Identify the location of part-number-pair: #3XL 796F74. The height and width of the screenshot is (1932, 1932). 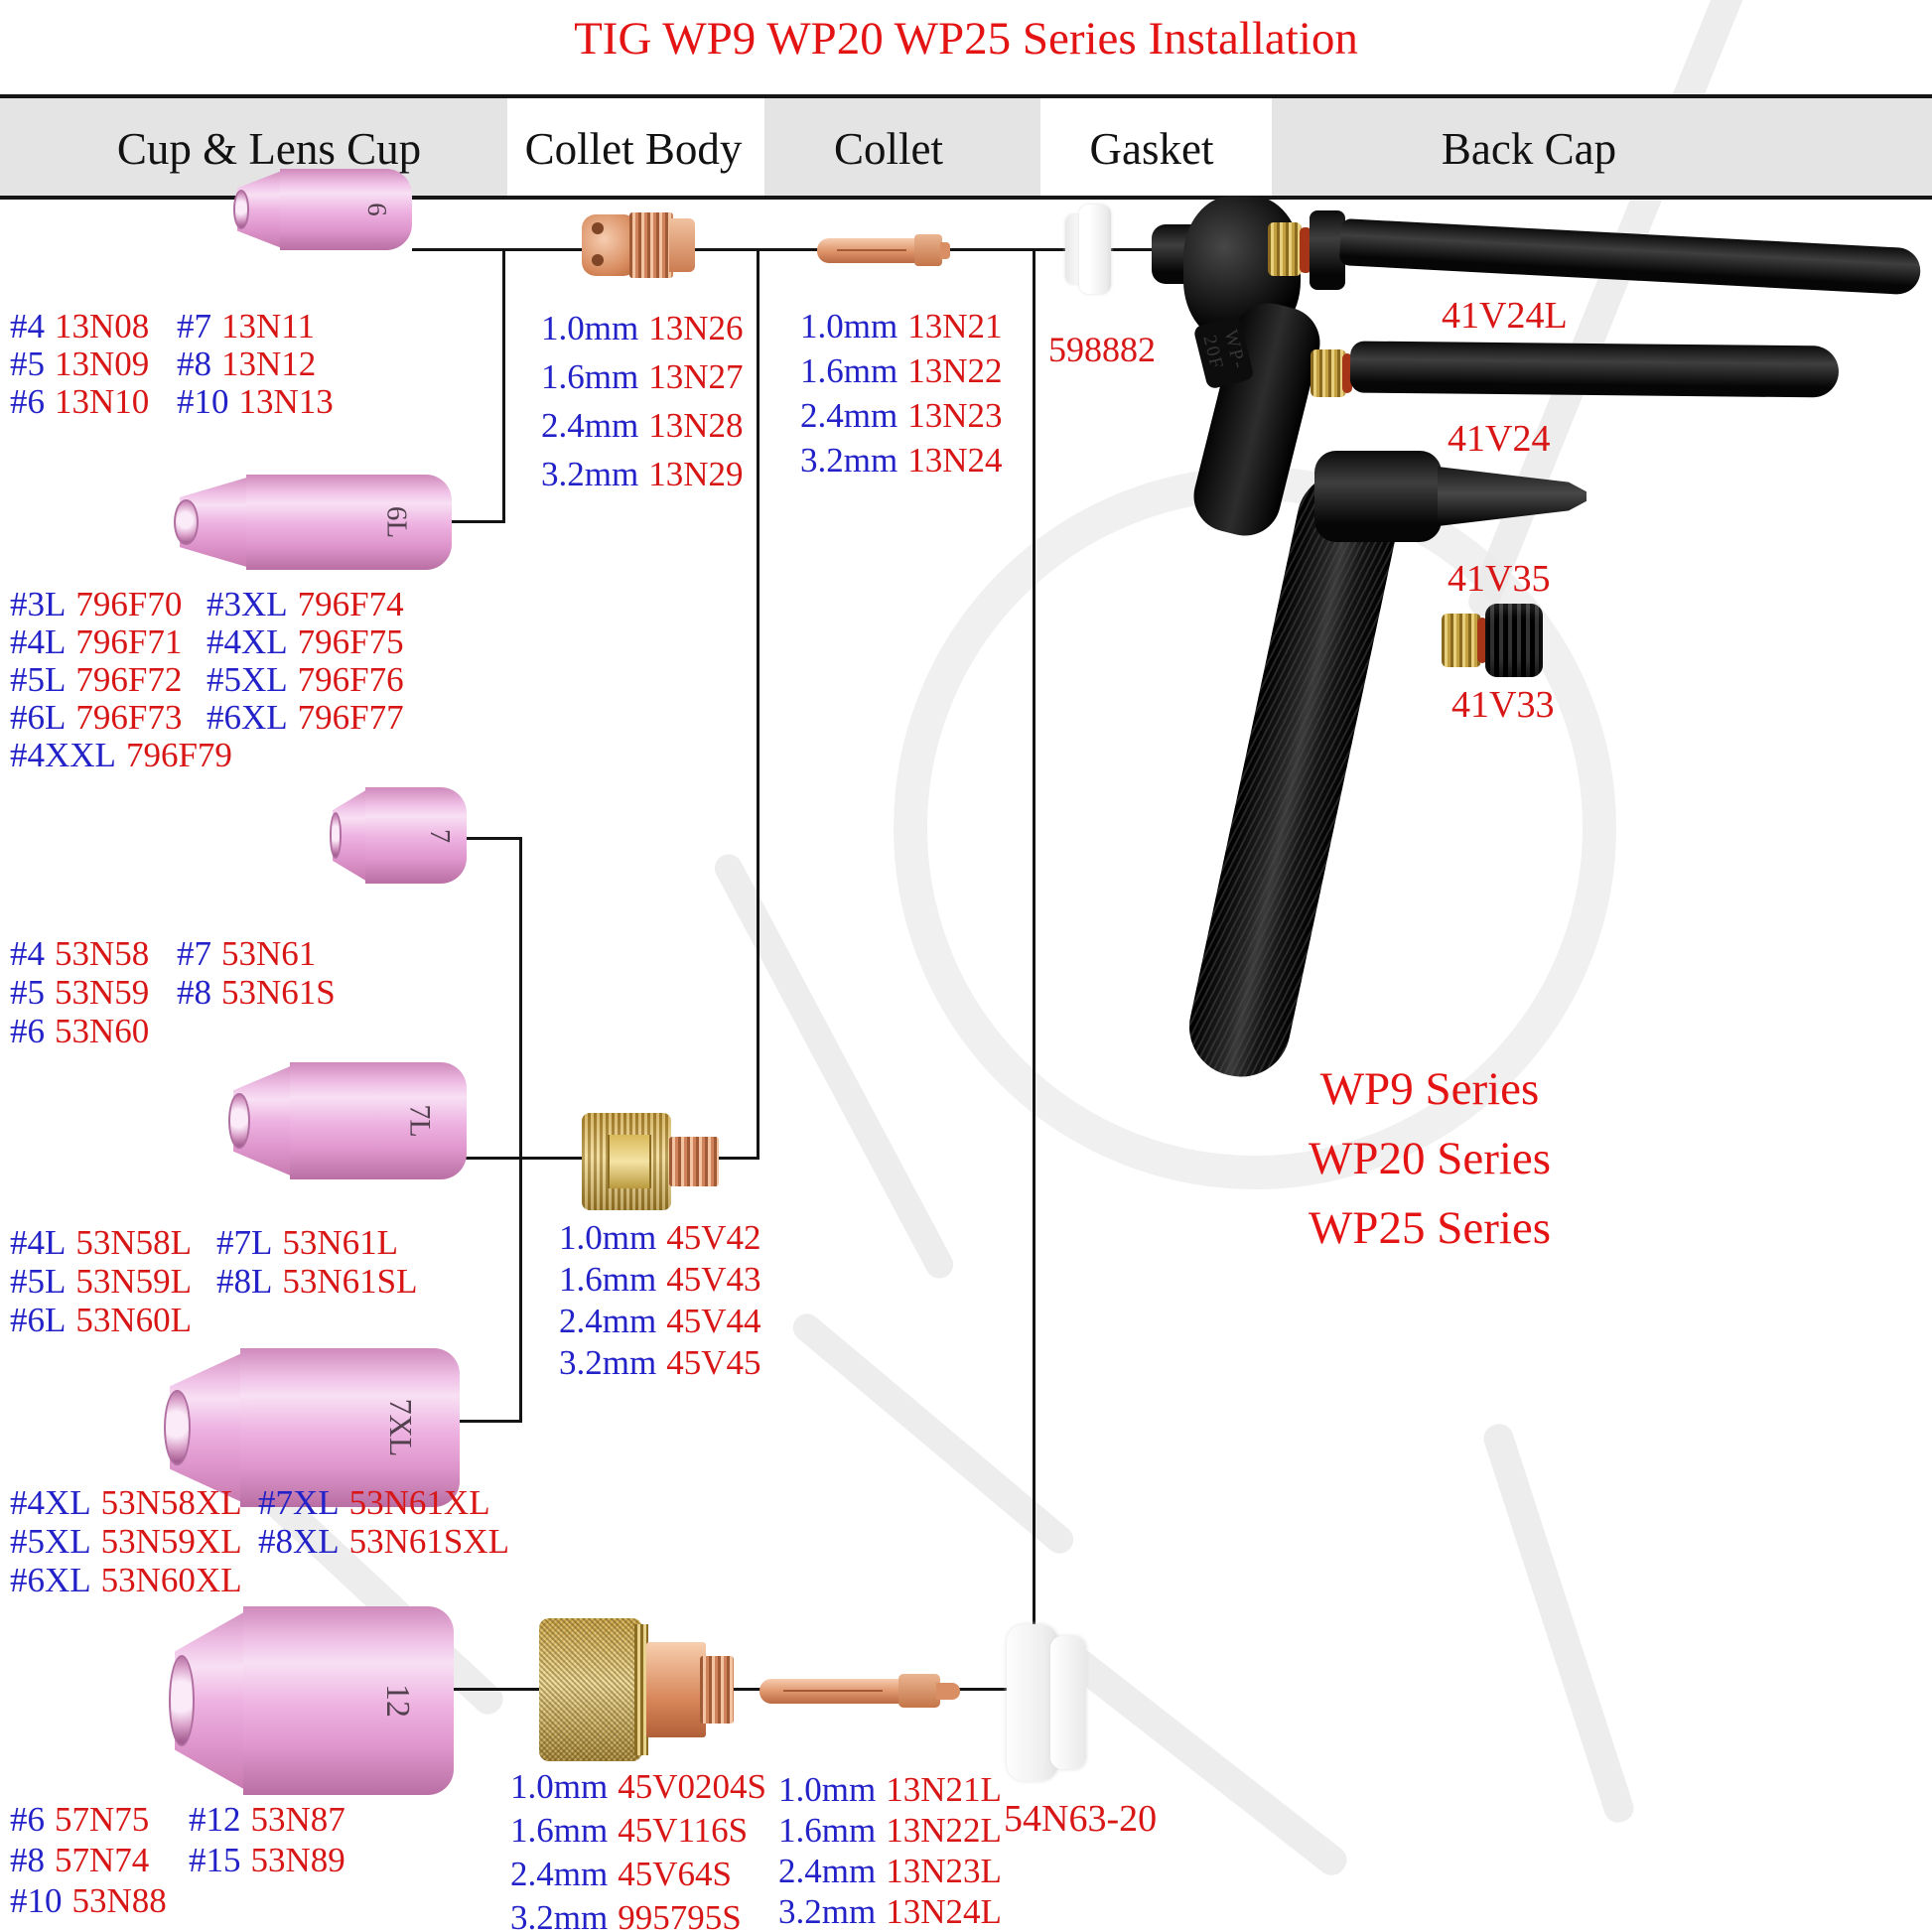
(306, 605).